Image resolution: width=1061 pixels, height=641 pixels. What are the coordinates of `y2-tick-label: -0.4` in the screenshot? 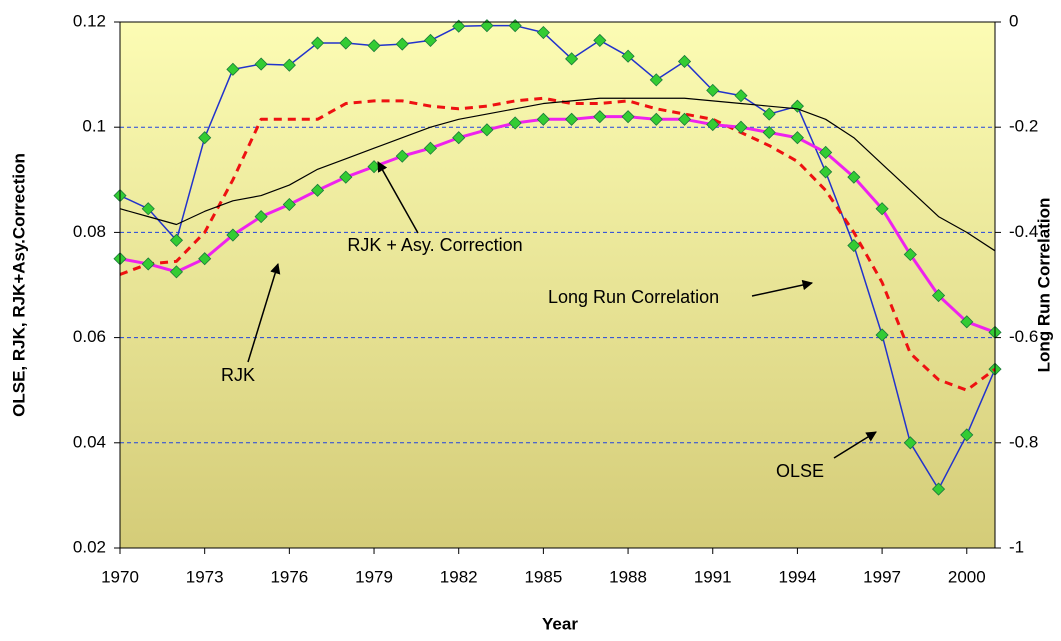 It's located at (1023, 231).